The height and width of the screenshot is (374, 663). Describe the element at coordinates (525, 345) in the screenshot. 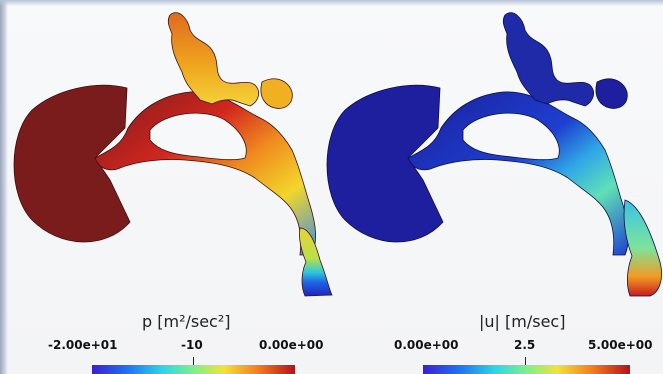

I see `velocity-tick-mid: 2.5` at that location.